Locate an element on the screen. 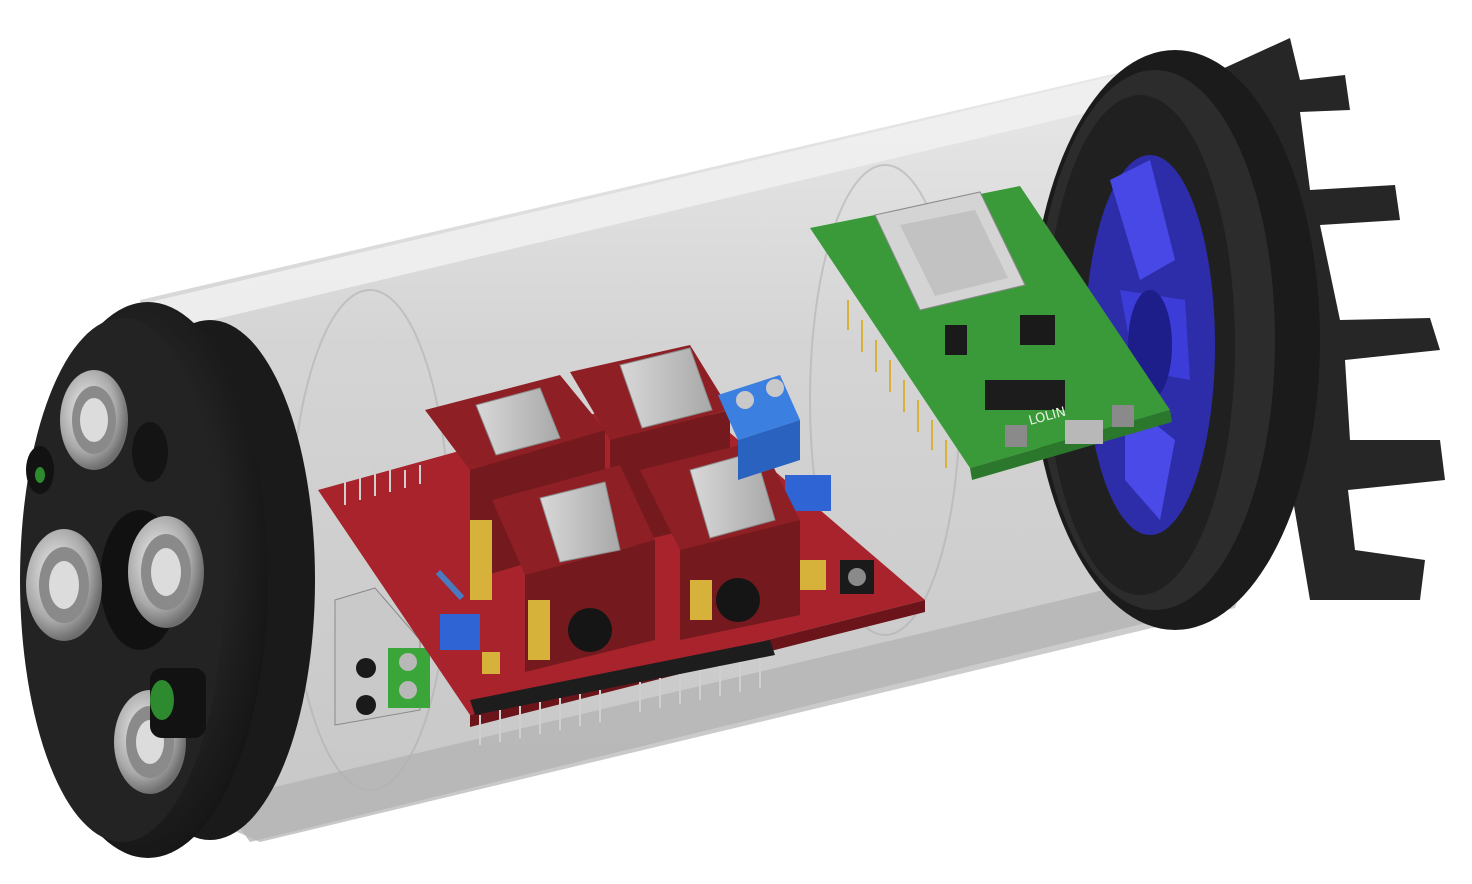 This screenshot has height=884, width=1472. esp-pins-left is located at coordinates (897, 384).